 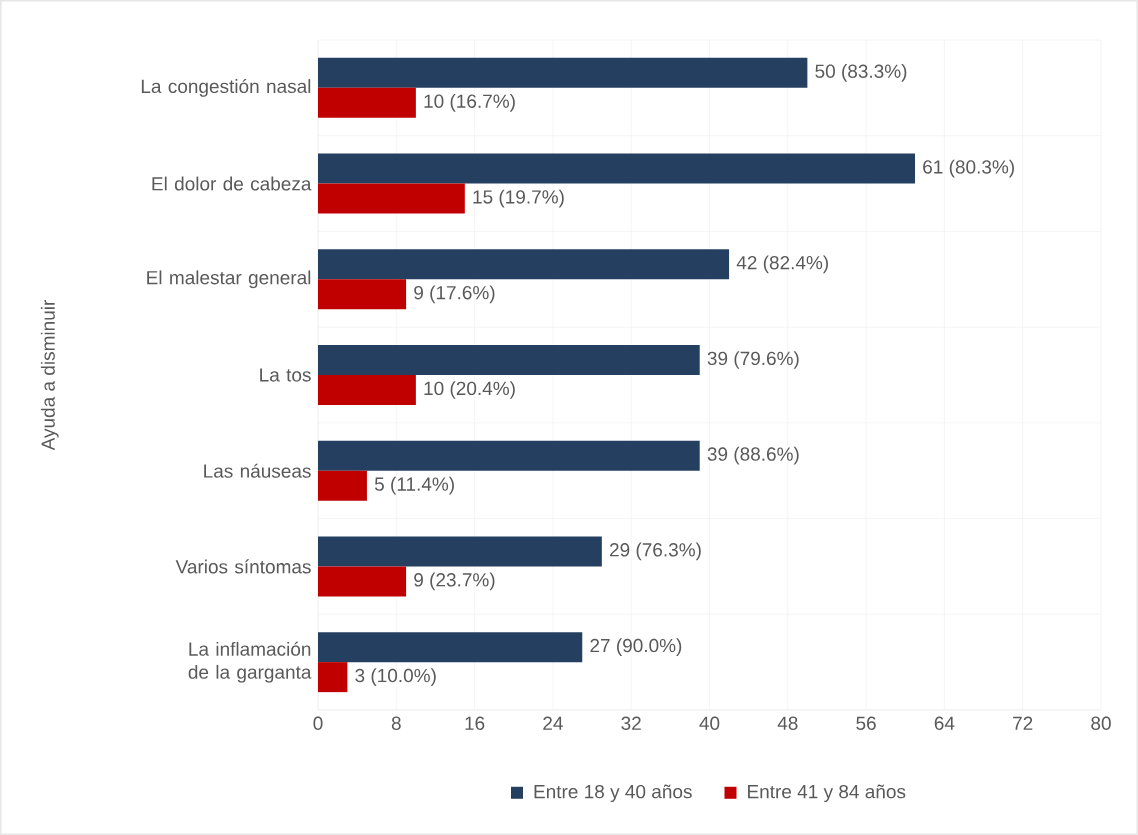 I want to click on data-label: 15 (19.7%), so click(x=518, y=198).